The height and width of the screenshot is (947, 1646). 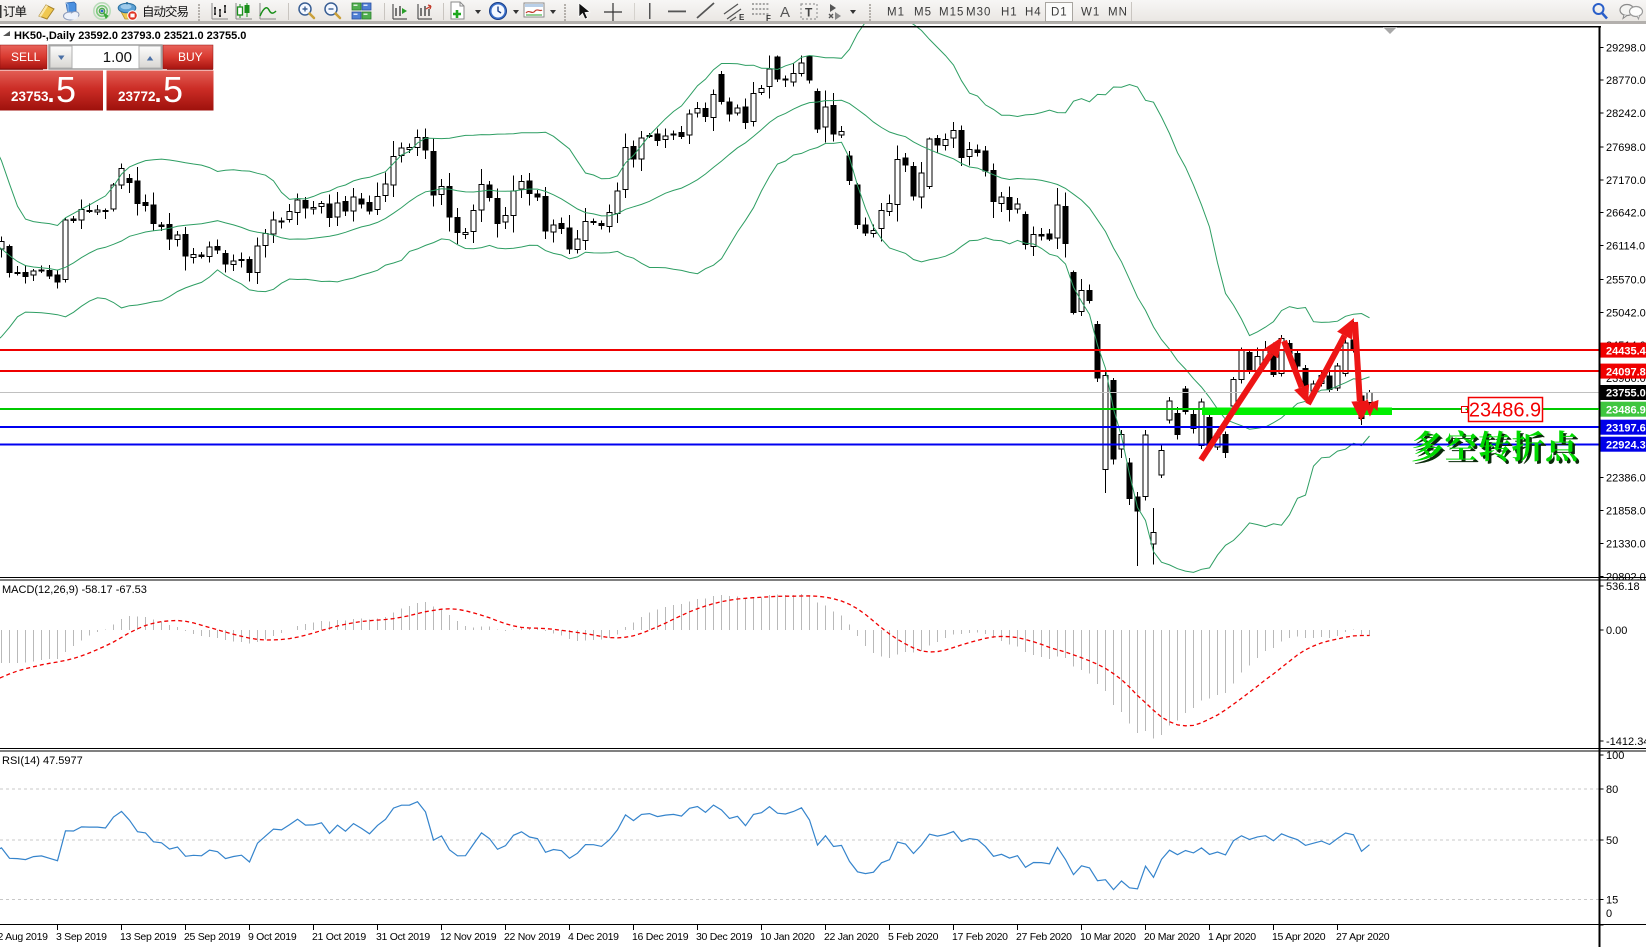 What do you see at coordinates (1626, 181) in the screenshot?
I see `svg-text: 27170.0` at bounding box center [1626, 181].